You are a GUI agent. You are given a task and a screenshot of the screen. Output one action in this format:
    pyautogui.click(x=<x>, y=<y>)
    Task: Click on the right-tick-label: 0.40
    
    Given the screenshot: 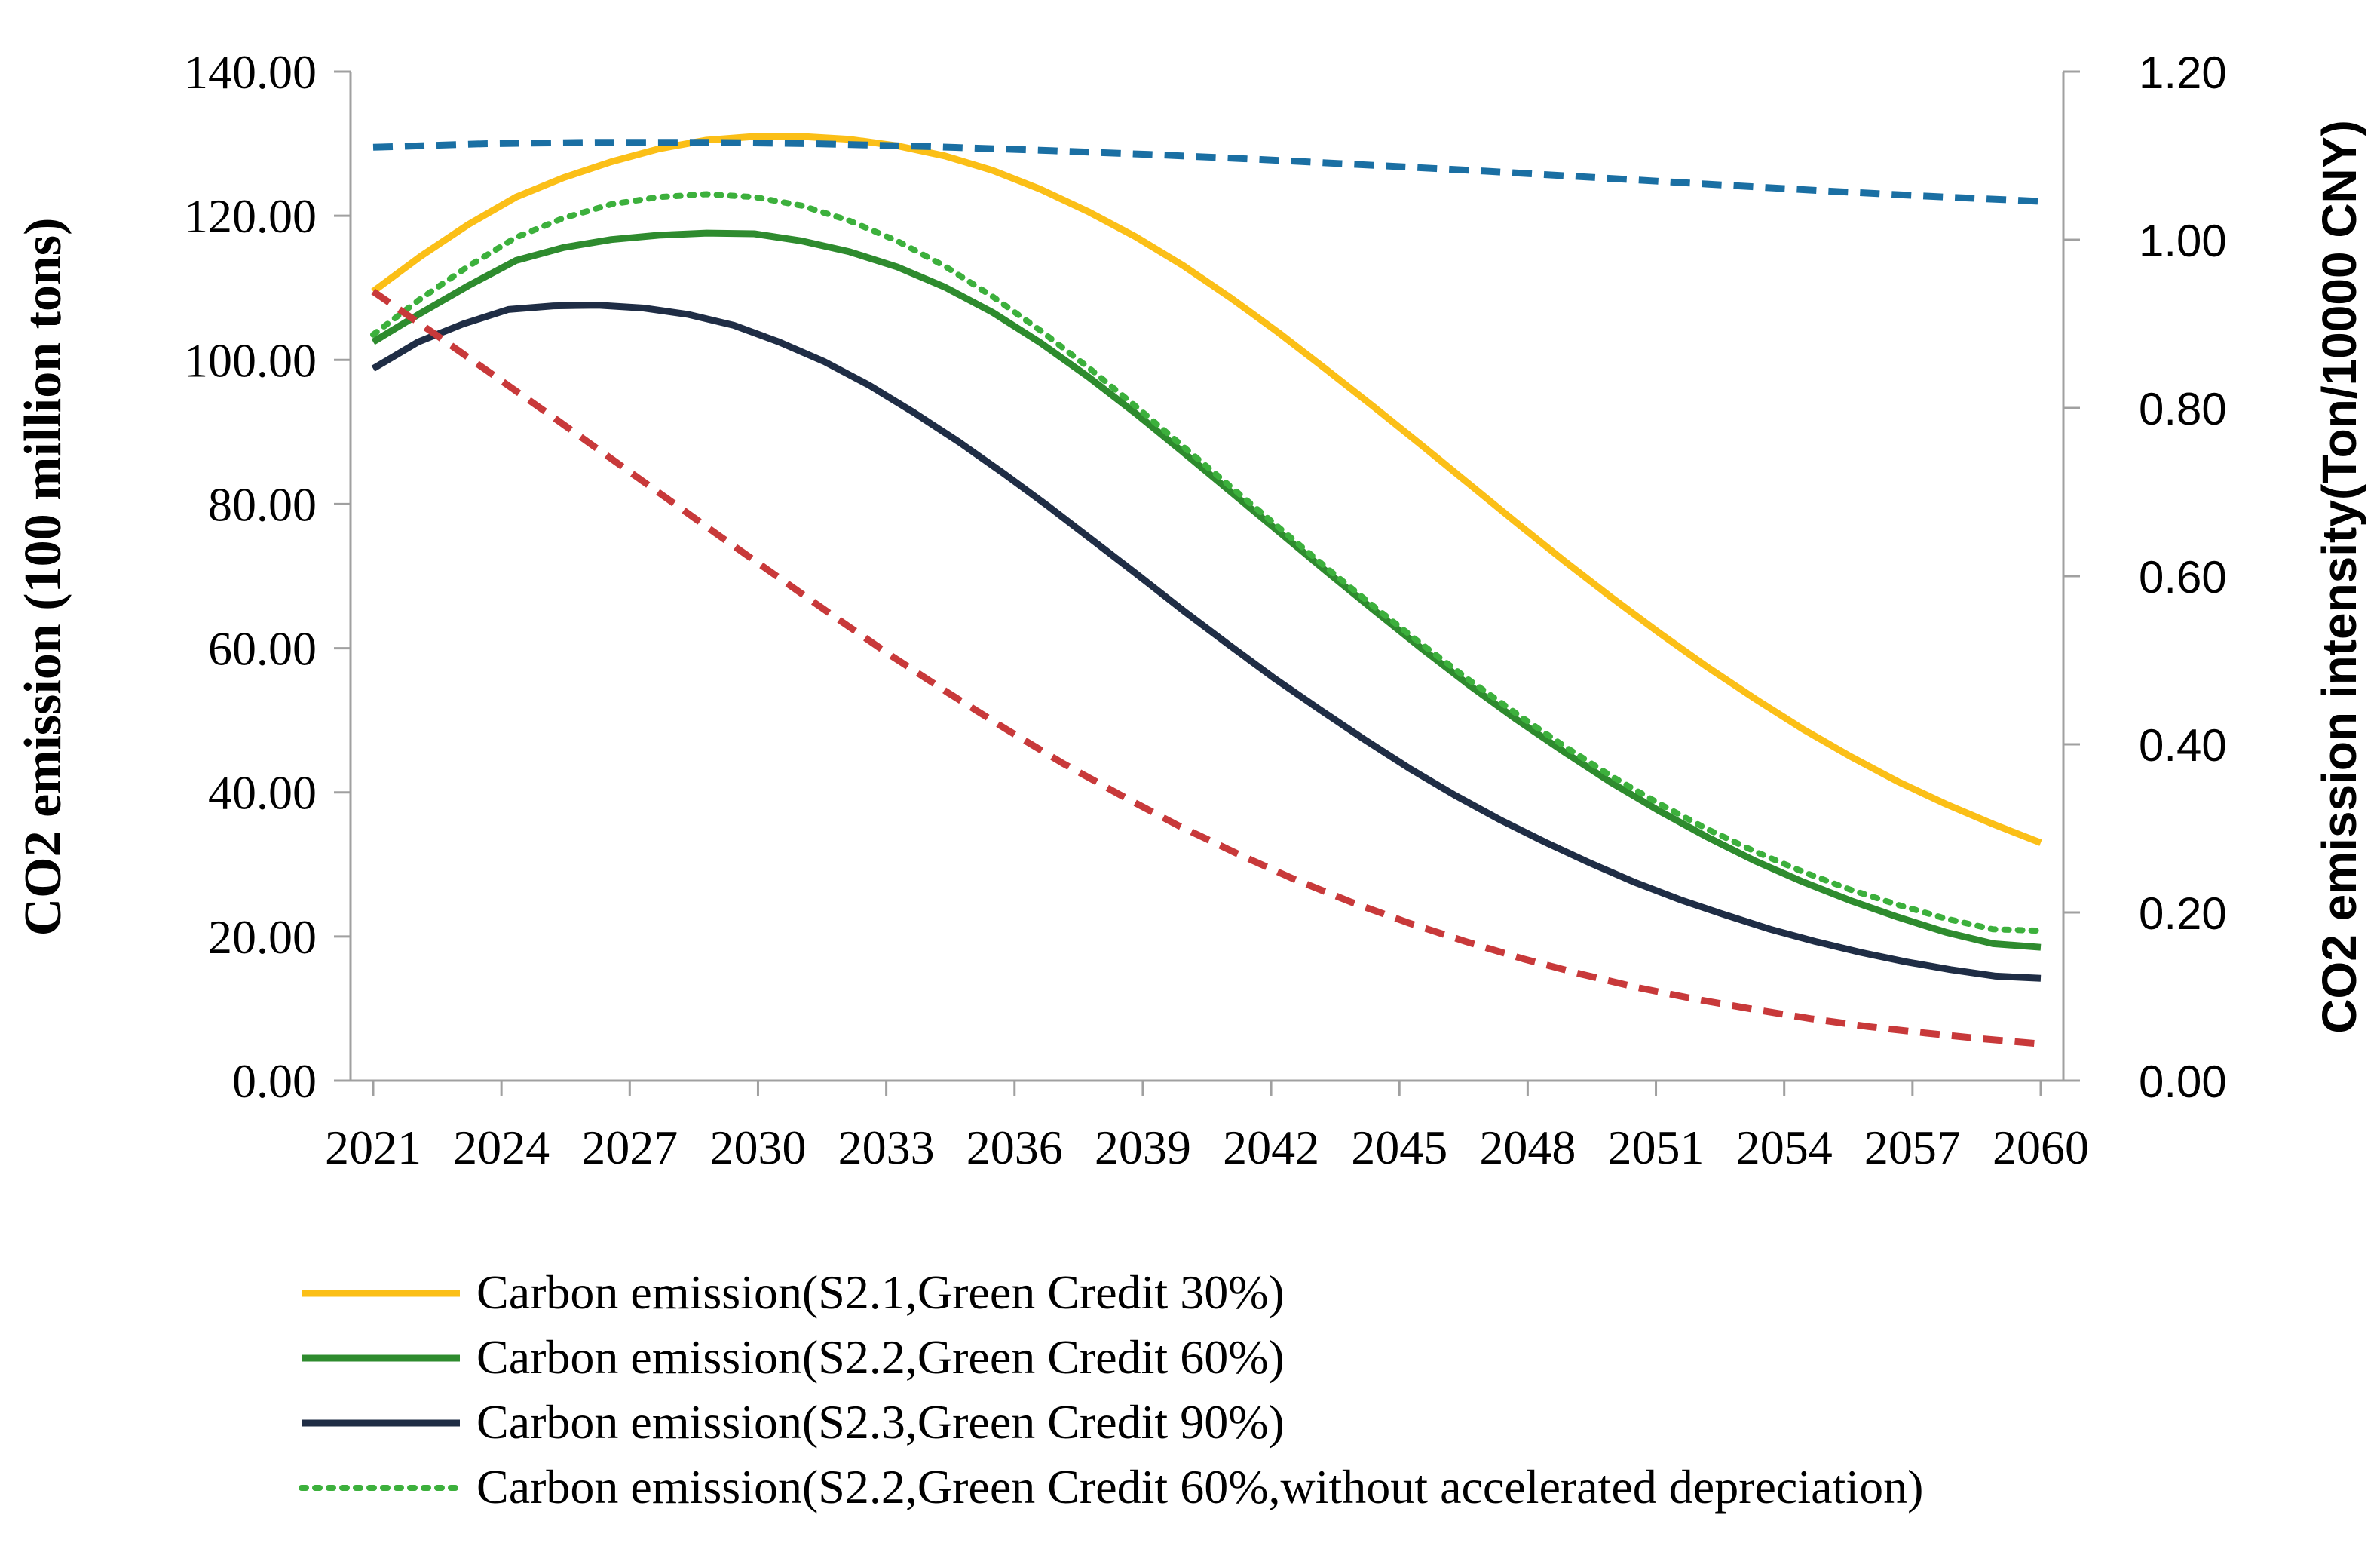 What is the action you would take?
    pyautogui.click(x=2183, y=745)
    